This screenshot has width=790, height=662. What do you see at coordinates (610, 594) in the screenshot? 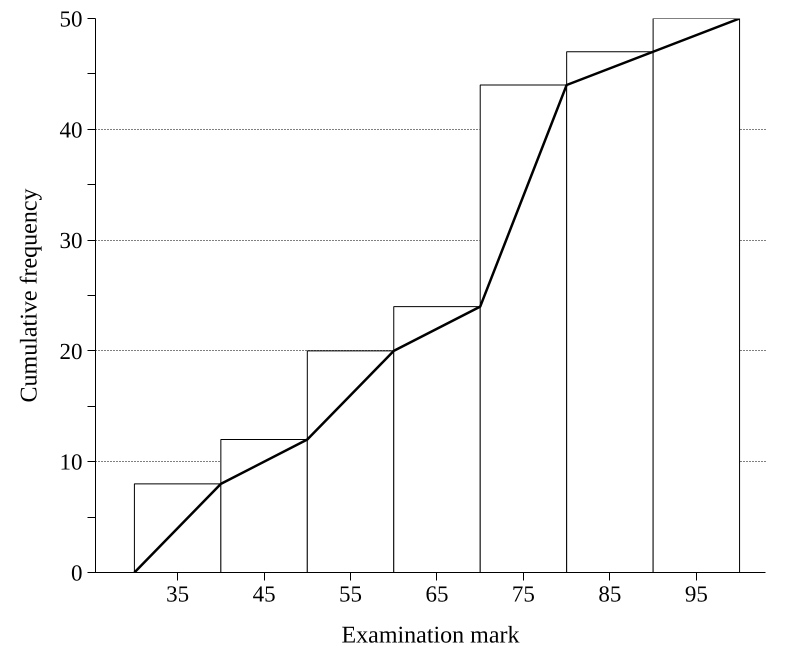
I see `x-tick-label: 85` at bounding box center [610, 594].